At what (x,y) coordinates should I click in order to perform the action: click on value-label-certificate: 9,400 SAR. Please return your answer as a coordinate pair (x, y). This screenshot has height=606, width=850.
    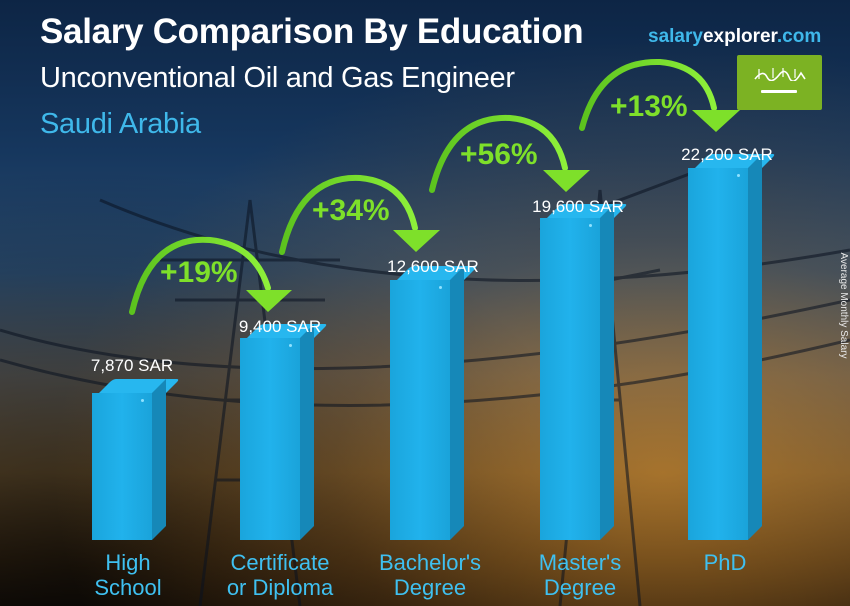
    Looking at the image, I should click on (280, 326).